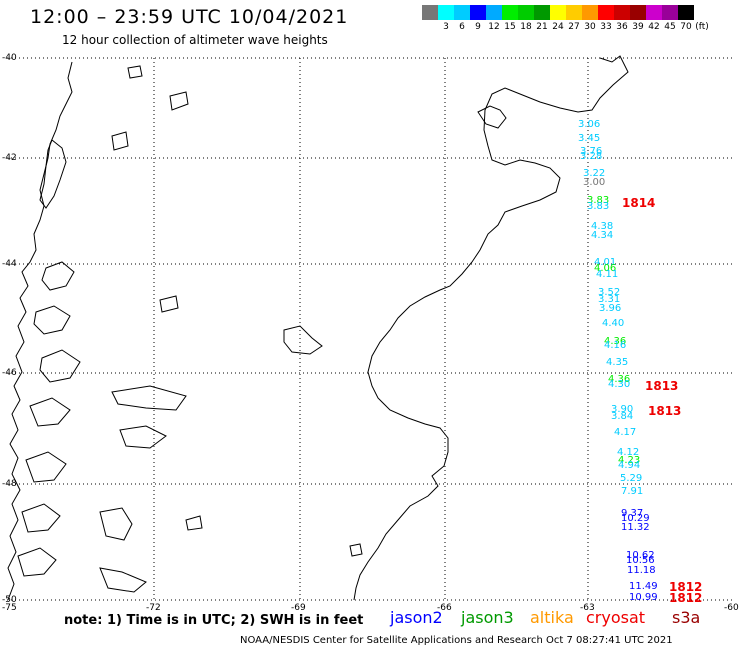 The width and height of the screenshot is (740, 650). I want to click on lon-label-60: -60, so click(731, 608).